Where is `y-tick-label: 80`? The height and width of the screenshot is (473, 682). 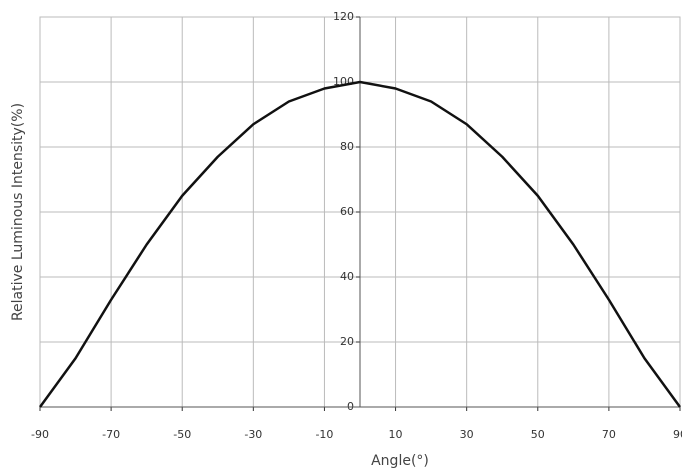 y-tick-label: 80 is located at coordinates (347, 146).